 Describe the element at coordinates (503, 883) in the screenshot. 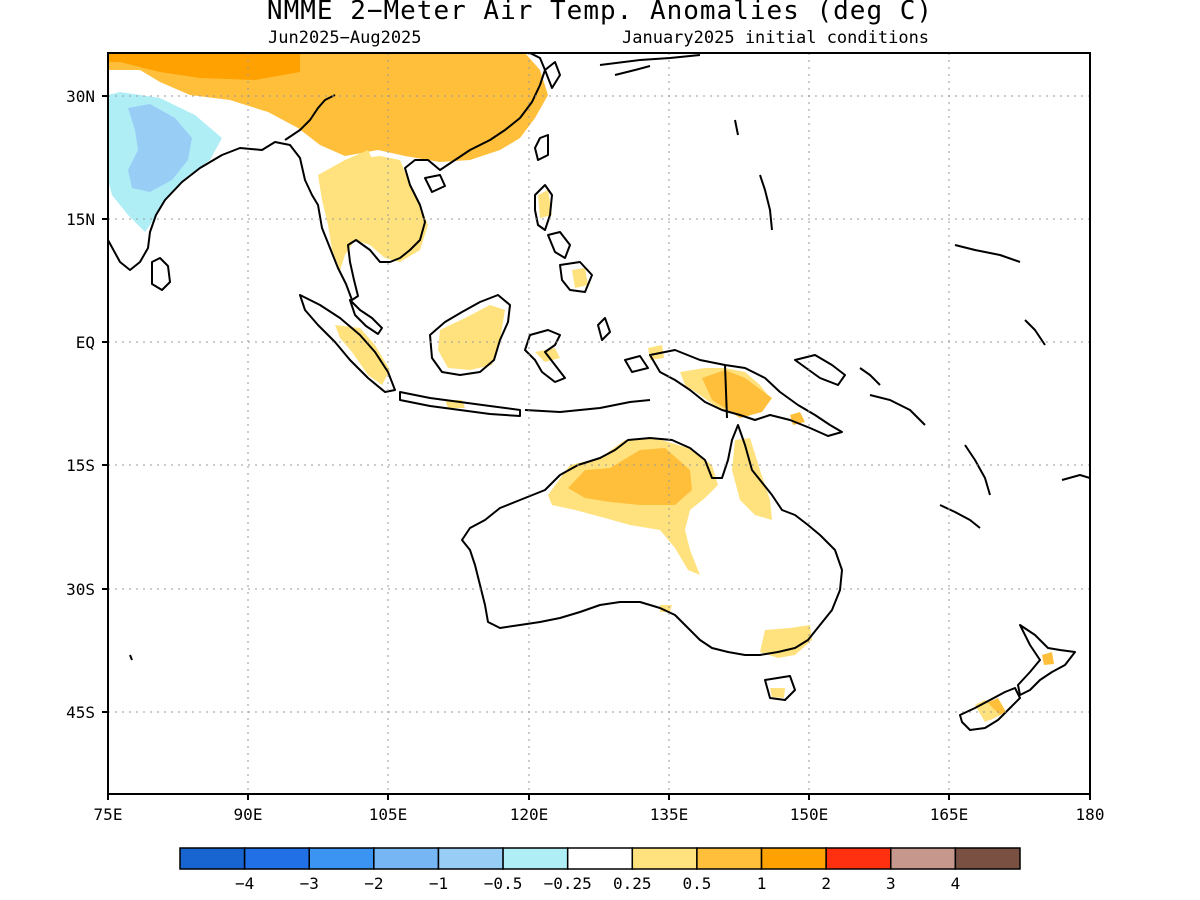

I see `legend-label: −0.5` at that location.